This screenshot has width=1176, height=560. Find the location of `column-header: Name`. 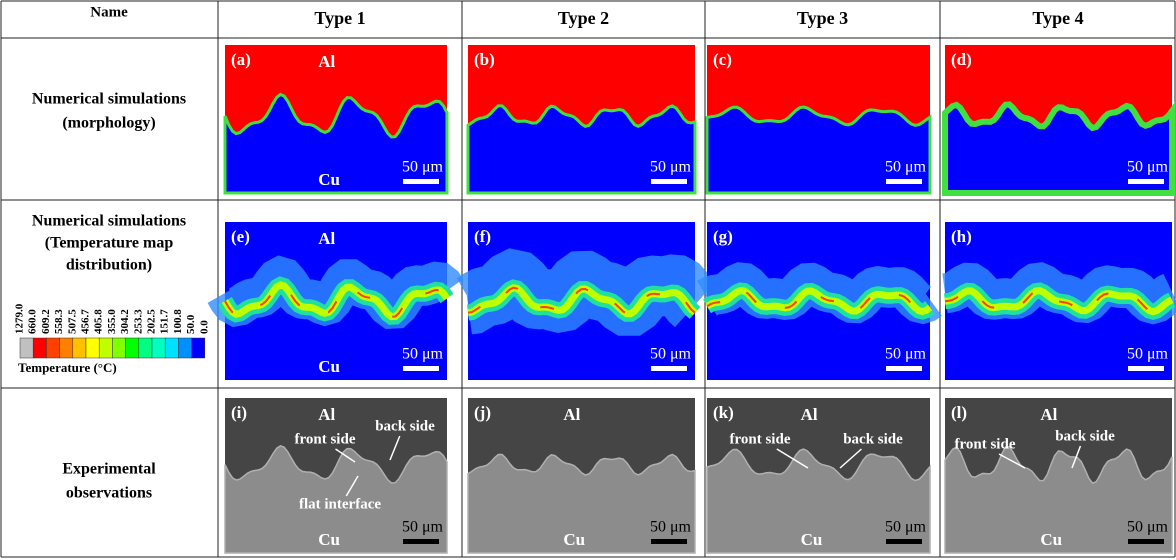

column-header: Name is located at coordinates (109, 12).